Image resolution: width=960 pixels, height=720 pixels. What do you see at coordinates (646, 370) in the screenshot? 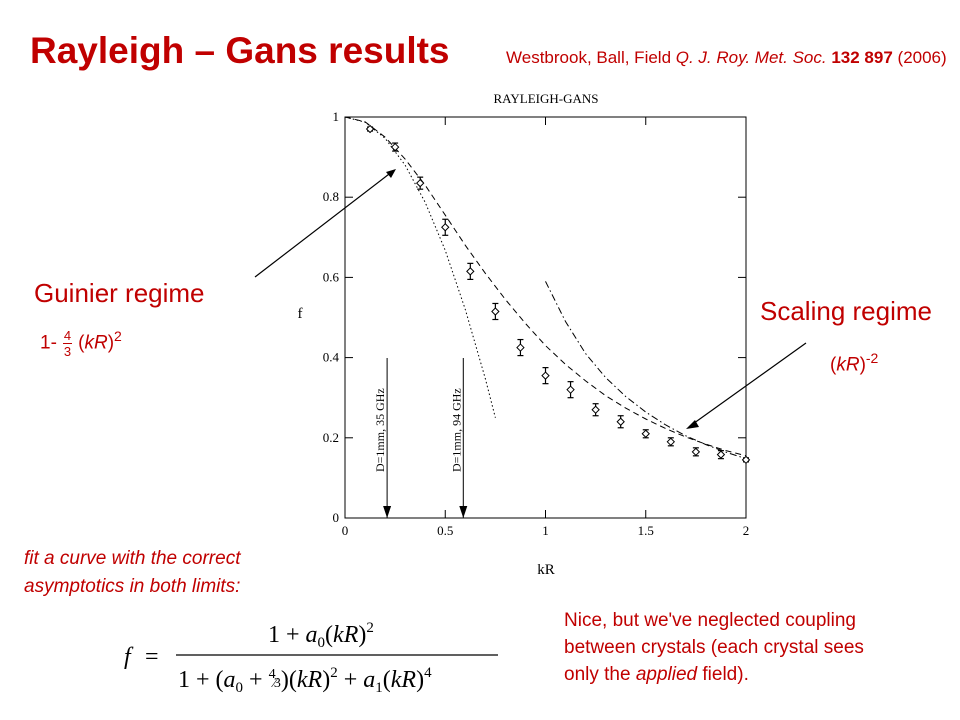
I see `curve-dash-dot` at bounding box center [646, 370].